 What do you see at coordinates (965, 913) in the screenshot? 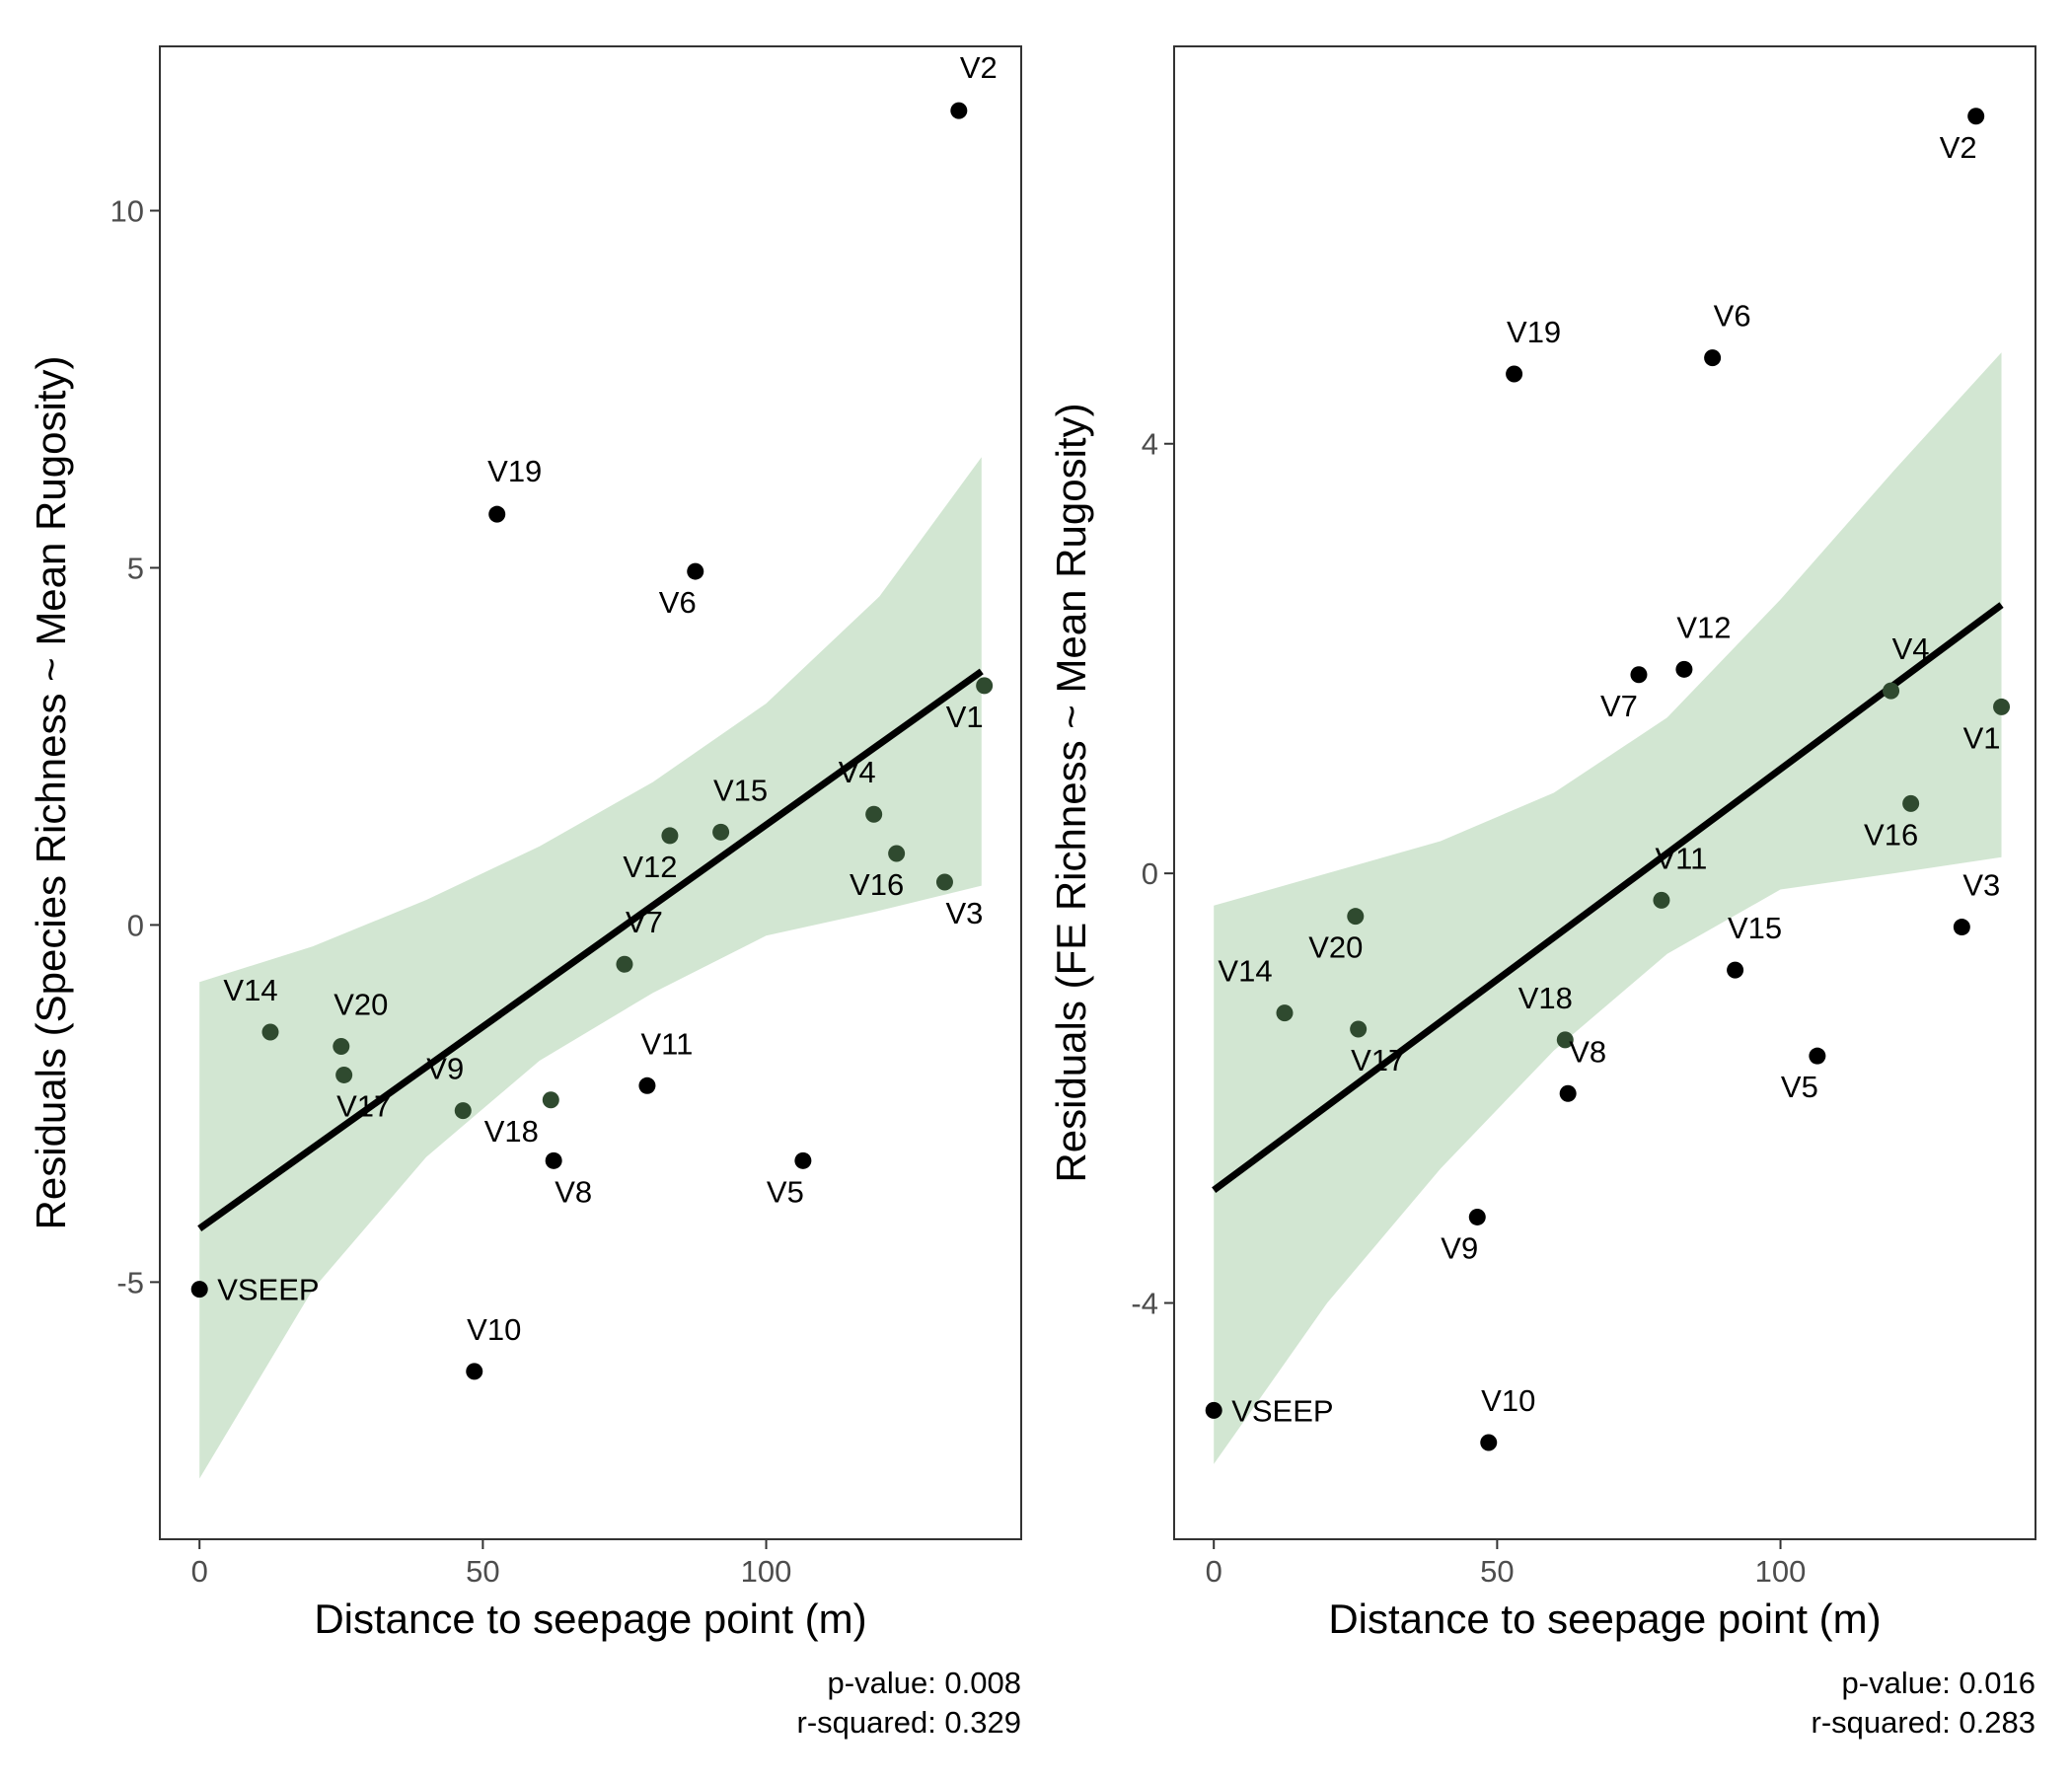
I see `point-label-v3: V3` at bounding box center [965, 913].